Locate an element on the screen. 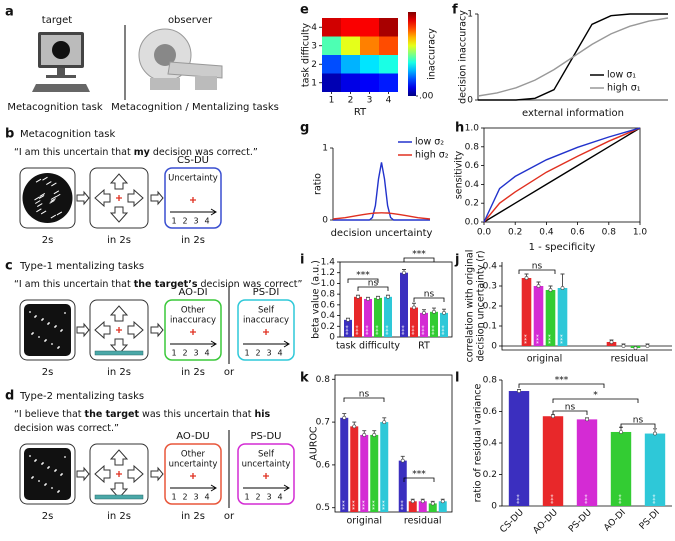 This screenshot has width=675, height=541. panel-letter: d is located at coordinates (9, 396).